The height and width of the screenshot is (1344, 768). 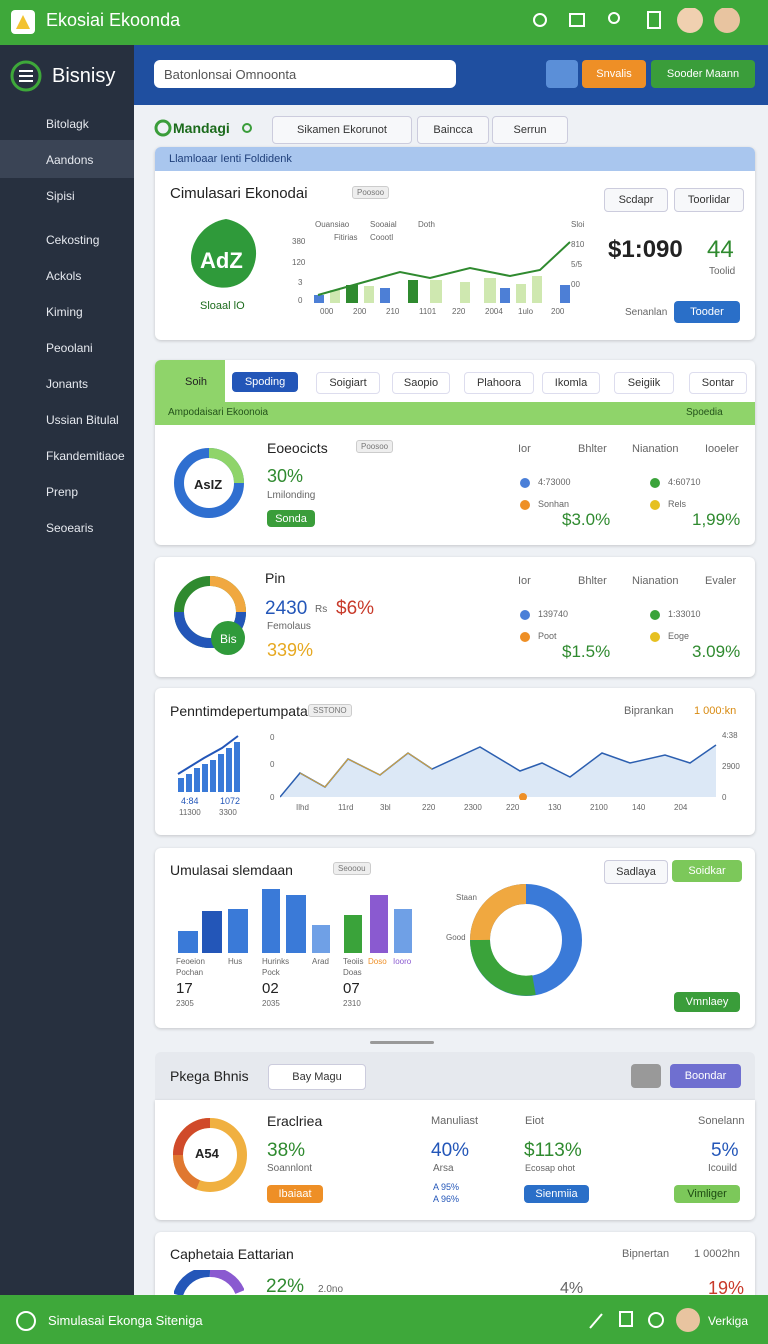 What do you see at coordinates (707, 312) in the screenshot?
I see `footer-button: Tooder` at bounding box center [707, 312].